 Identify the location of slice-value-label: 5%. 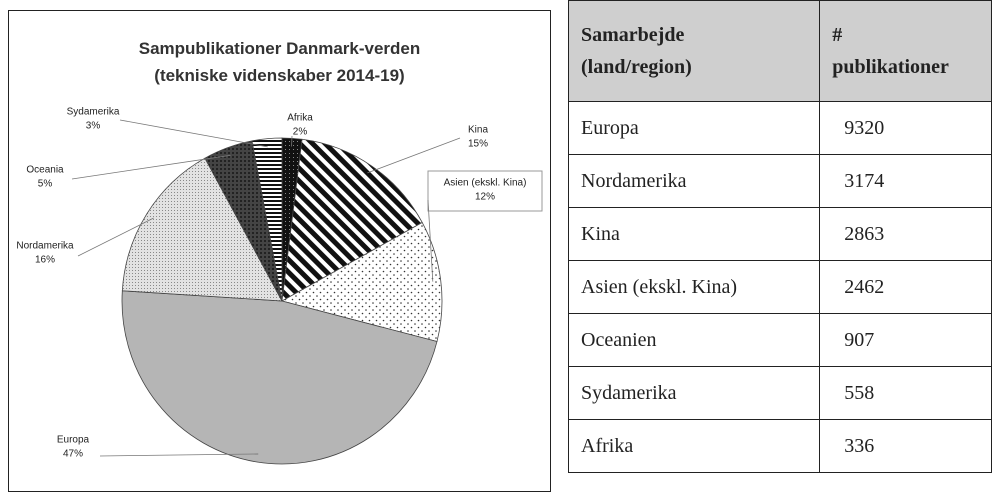
(45, 184).